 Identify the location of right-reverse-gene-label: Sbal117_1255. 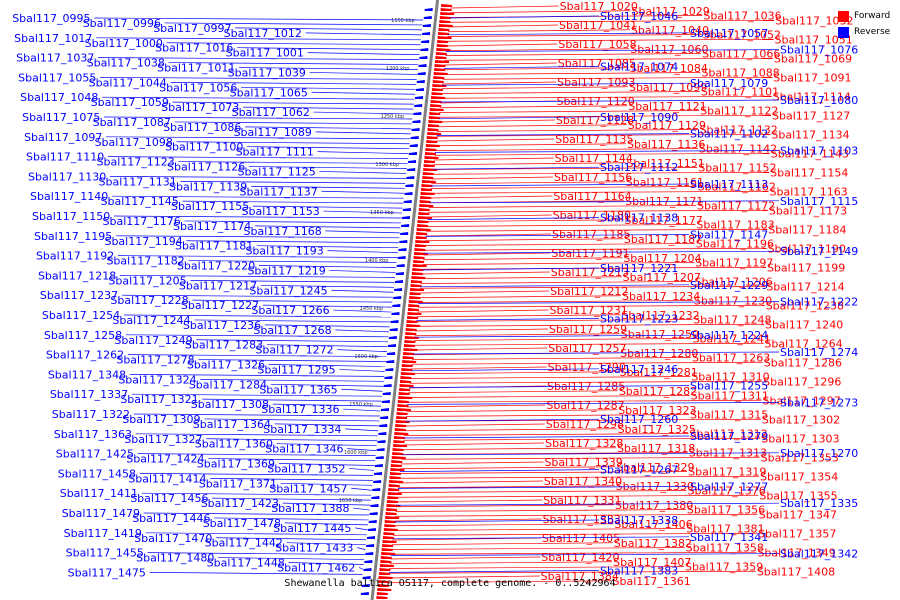
(729, 386).